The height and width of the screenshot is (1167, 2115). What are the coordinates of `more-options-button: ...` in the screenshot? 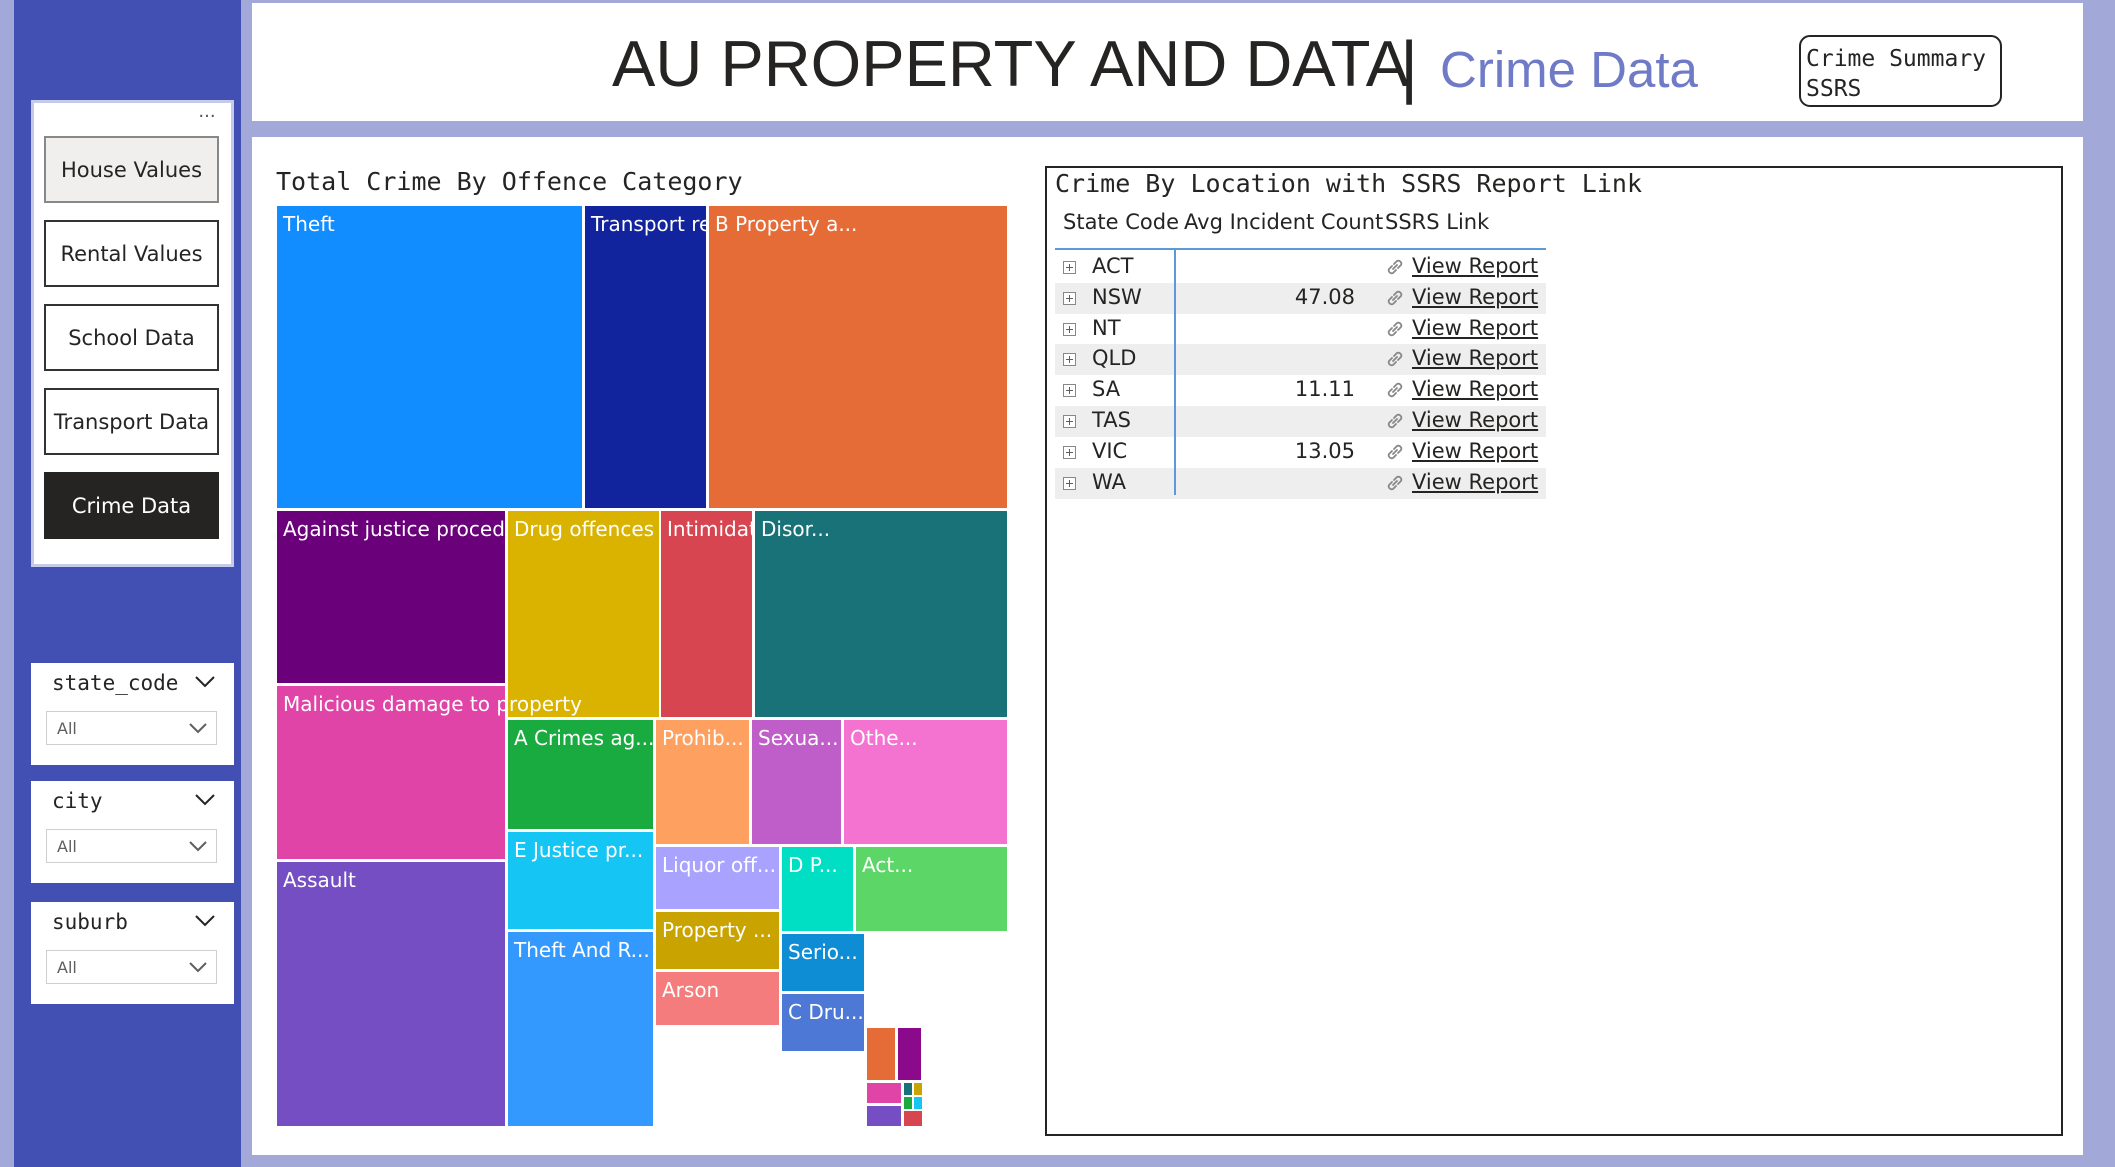 It's located at (207, 111).